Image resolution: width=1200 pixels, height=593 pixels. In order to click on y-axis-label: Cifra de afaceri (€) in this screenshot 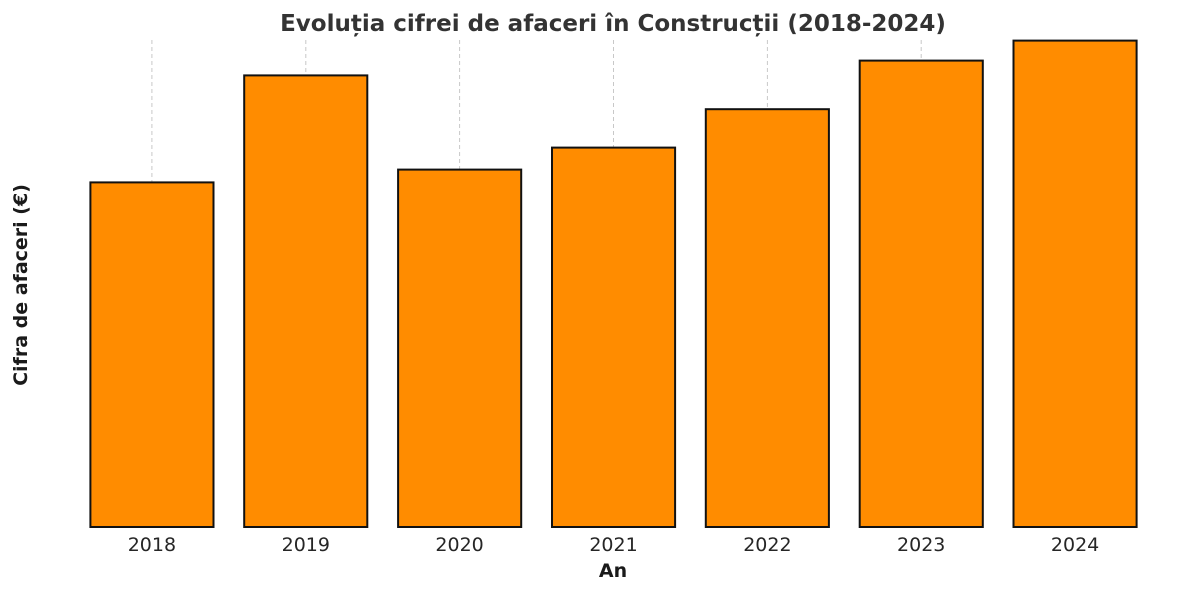, I will do `click(21, 285)`.